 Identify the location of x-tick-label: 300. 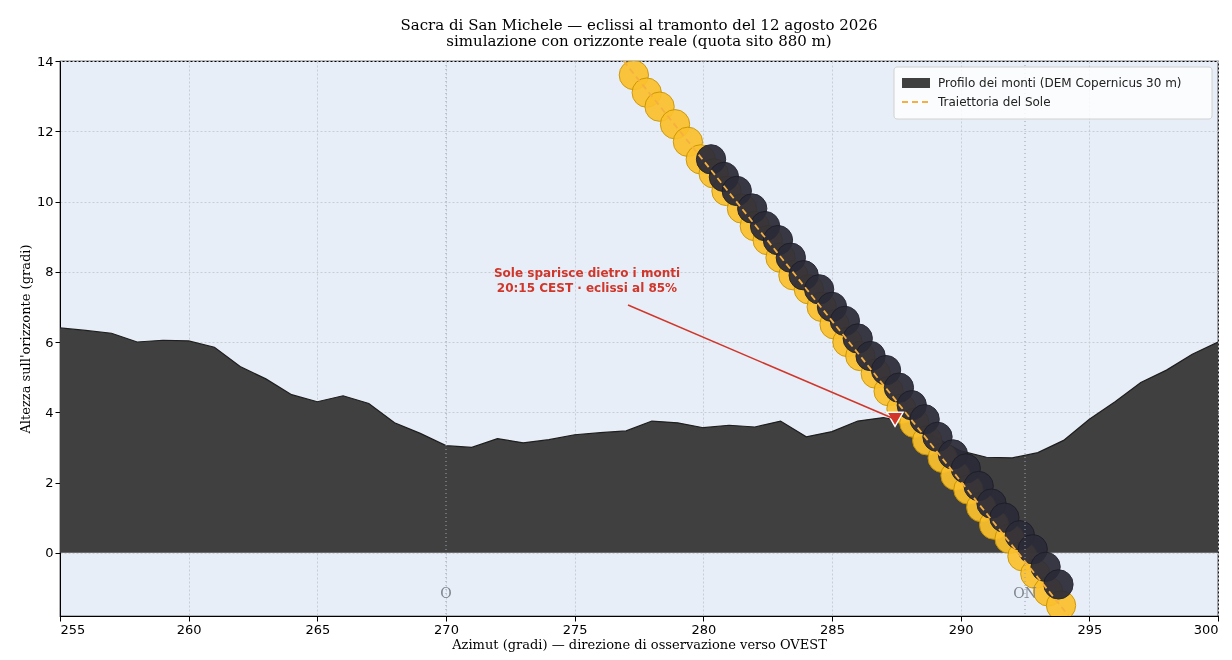
(1206, 629).